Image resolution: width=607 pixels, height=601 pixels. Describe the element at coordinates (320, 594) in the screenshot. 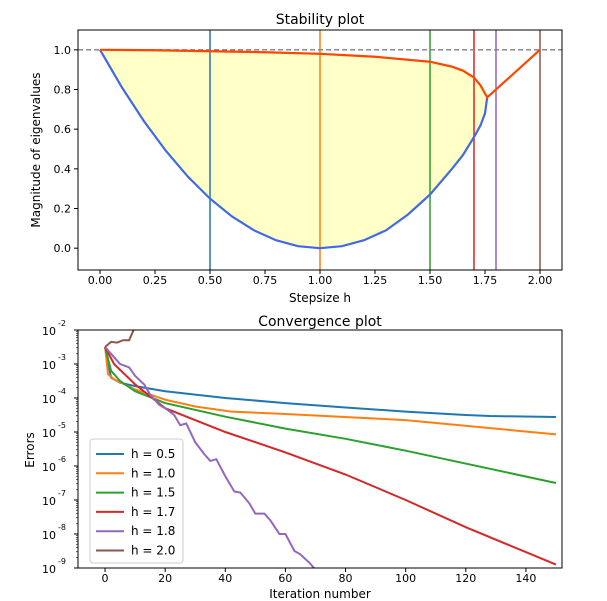

I see `convergence-xlabel: Iteration number` at that location.